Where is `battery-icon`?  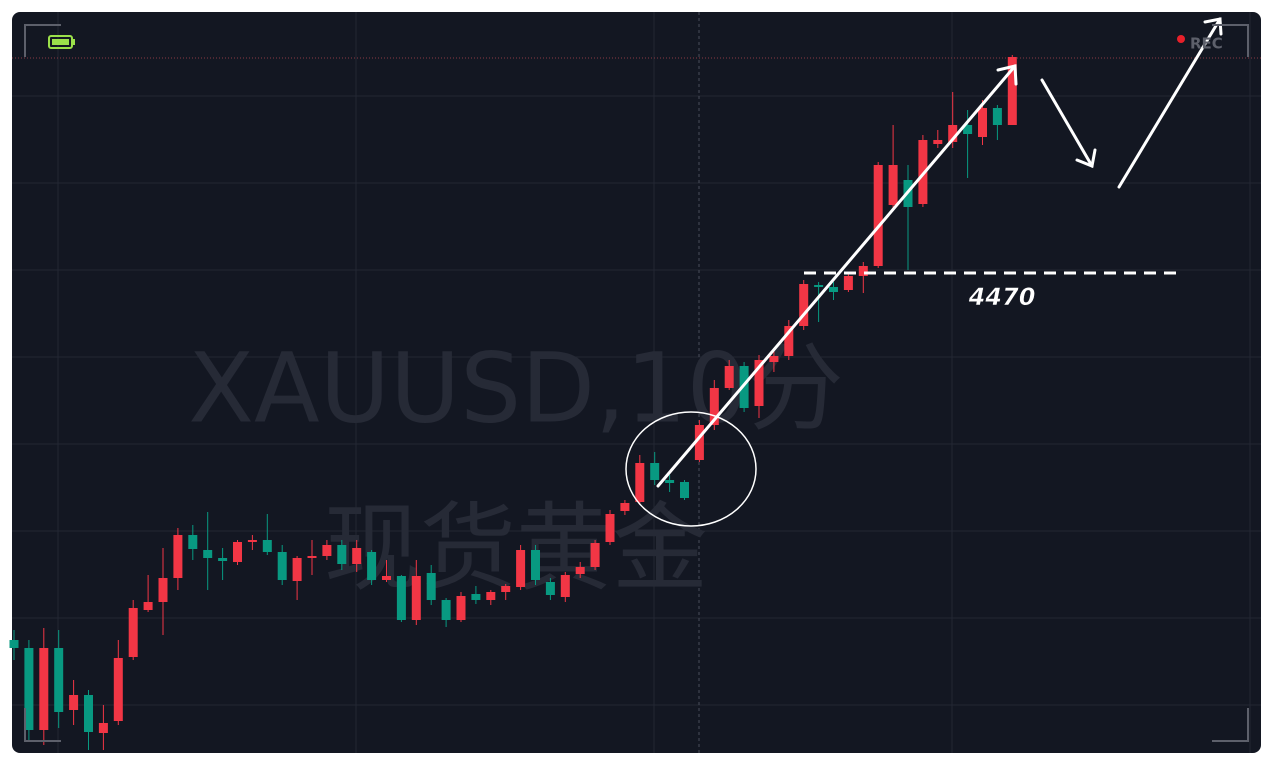 battery-icon is located at coordinates (61, 42).